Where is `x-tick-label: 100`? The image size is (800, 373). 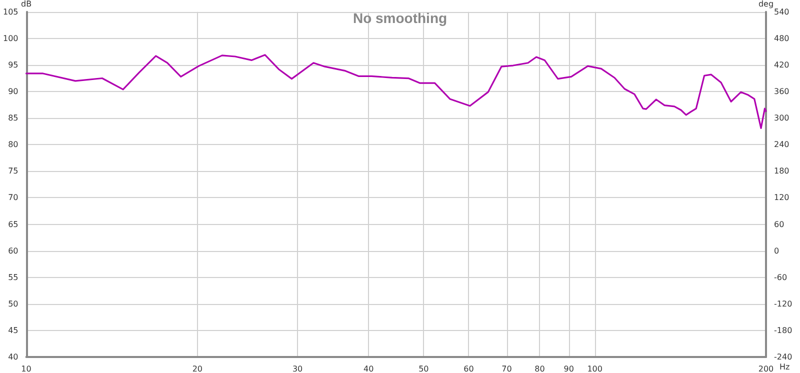
x-tick-label: 100 is located at coordinates (594, 368).